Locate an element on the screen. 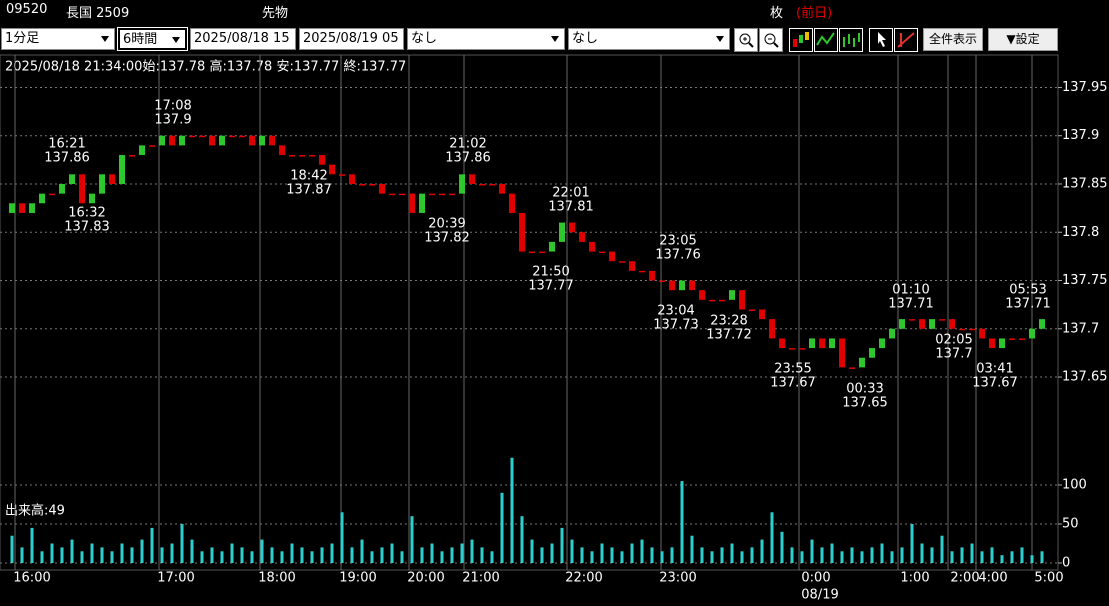 Image resolution: width=1109 pixels, height=606 pixels. annotation-time: 16:21 is located at coordinates (66, 144).